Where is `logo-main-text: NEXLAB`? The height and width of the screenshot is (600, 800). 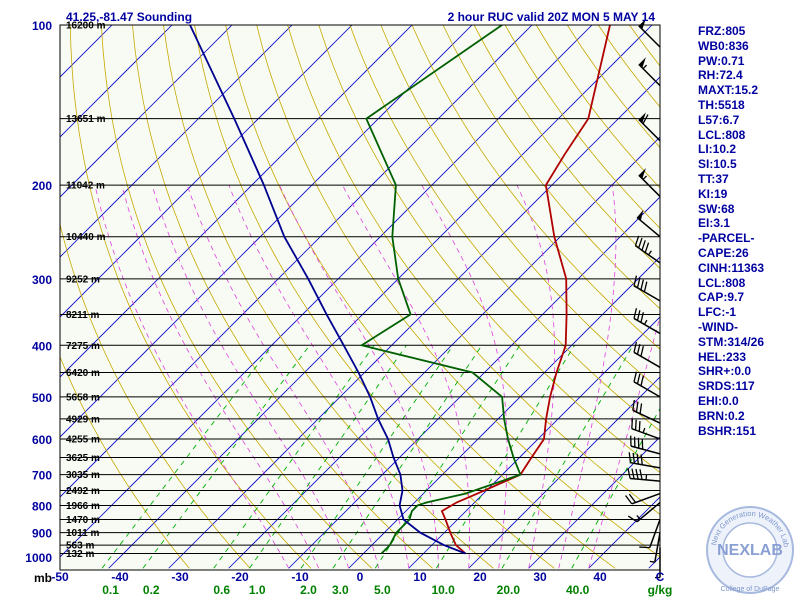
logo-main-text: NEXLAB is located at coordinates (750, 550).